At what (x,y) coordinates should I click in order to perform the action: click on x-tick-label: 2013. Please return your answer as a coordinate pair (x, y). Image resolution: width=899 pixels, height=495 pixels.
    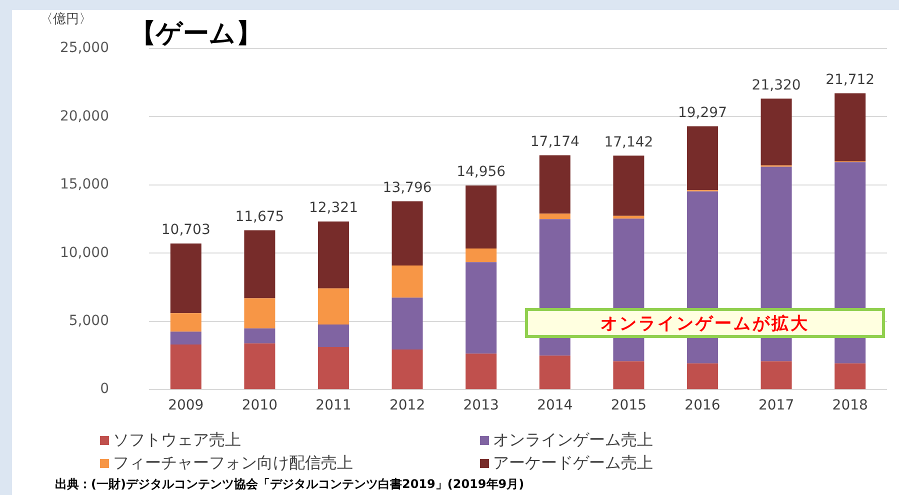
    Looking at the image, I should click on (481, 406).